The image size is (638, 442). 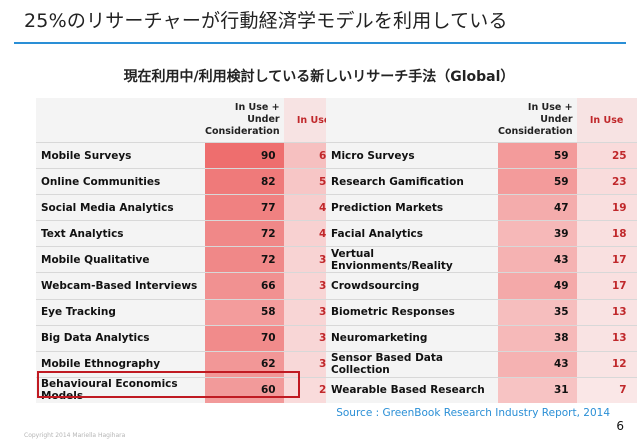 I want to click on method-name-cell: Mobile Surveys, so click(x=120, y=155).